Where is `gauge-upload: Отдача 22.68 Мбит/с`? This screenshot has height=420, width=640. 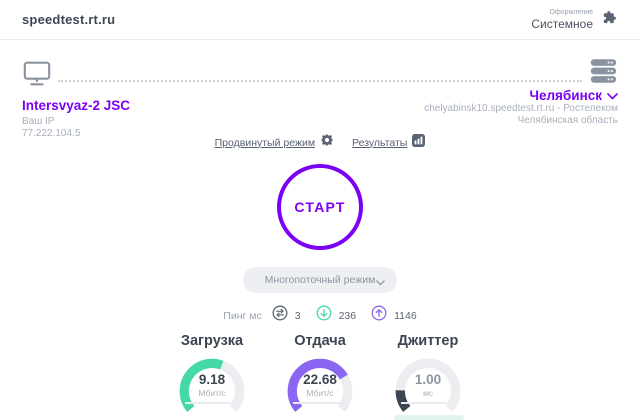 gauge-upload: Отдача 22.68 Мбит/с is located at coordinates (320, 375).